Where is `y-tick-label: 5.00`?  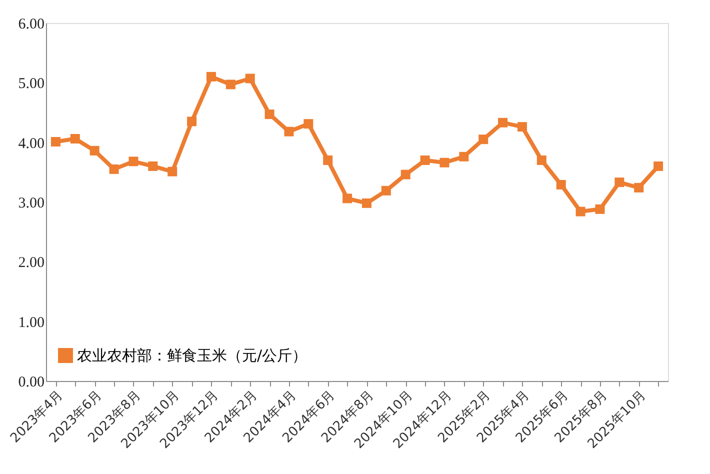
y-tick-label: 5.00 is located at coordinates (31, 84).